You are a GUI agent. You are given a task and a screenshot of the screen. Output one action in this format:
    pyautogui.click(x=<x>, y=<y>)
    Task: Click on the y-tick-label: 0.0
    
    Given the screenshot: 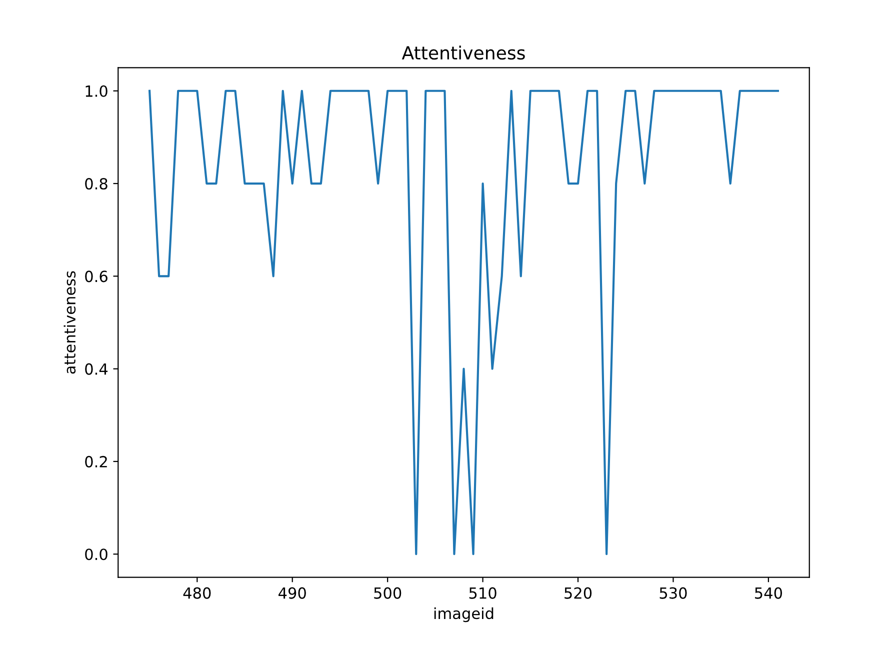 What is the action you would take?
    pyautogui.click(x=96, y=554)
    